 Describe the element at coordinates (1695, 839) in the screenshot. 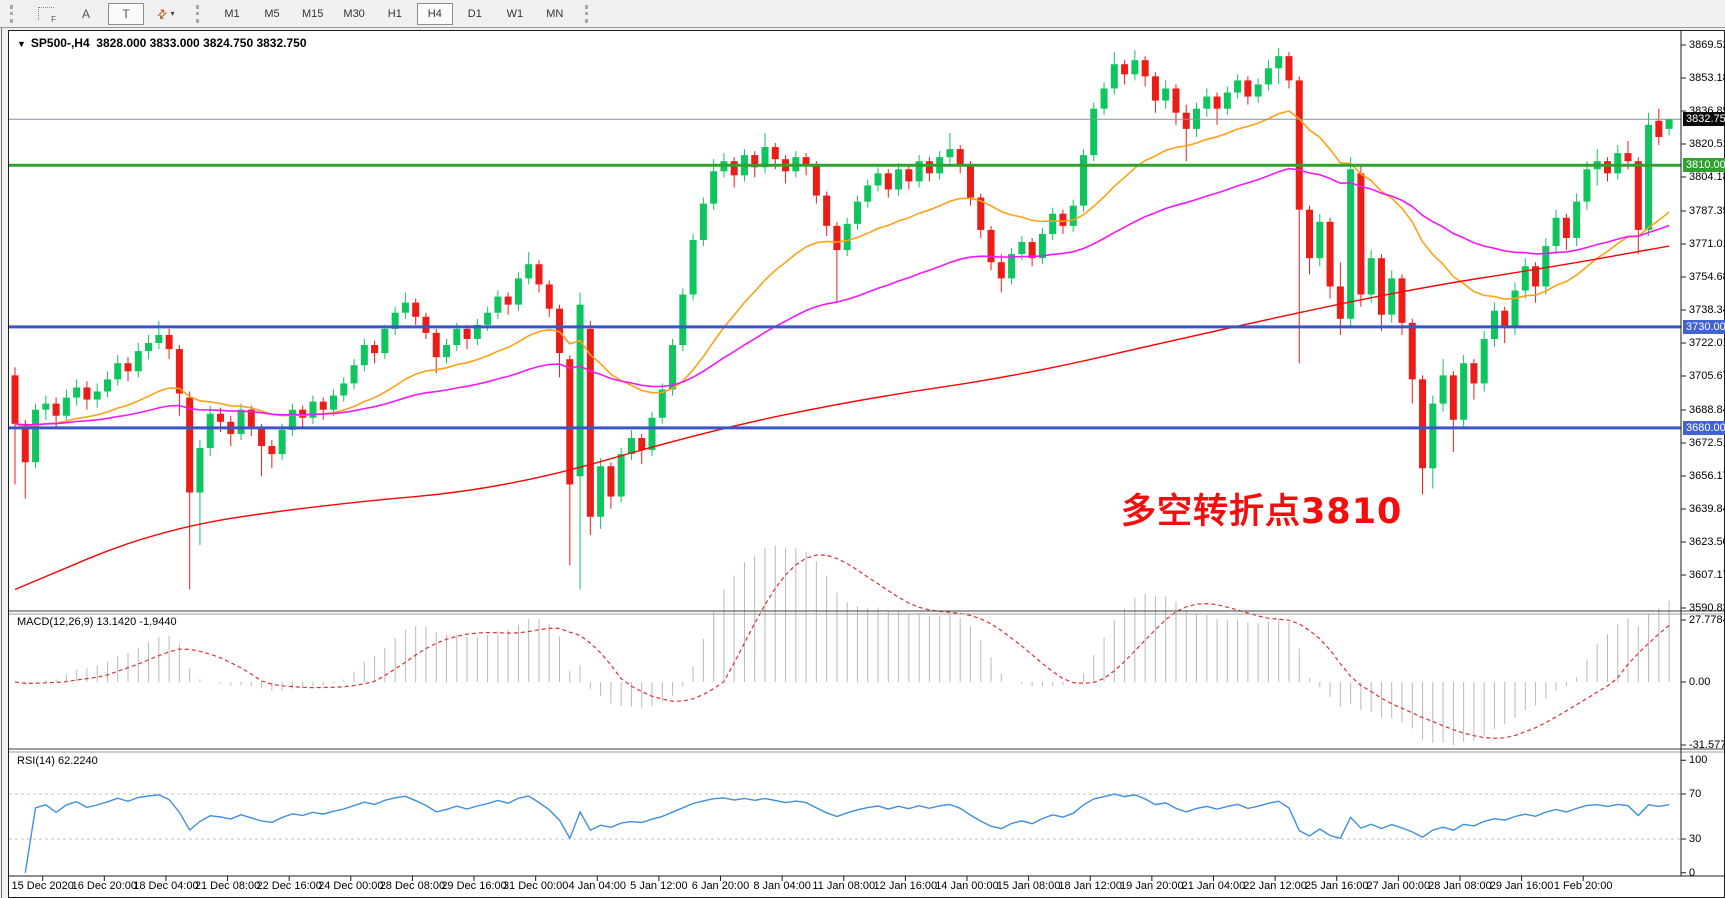

I see `rsi-axis-label: 30` at that location.